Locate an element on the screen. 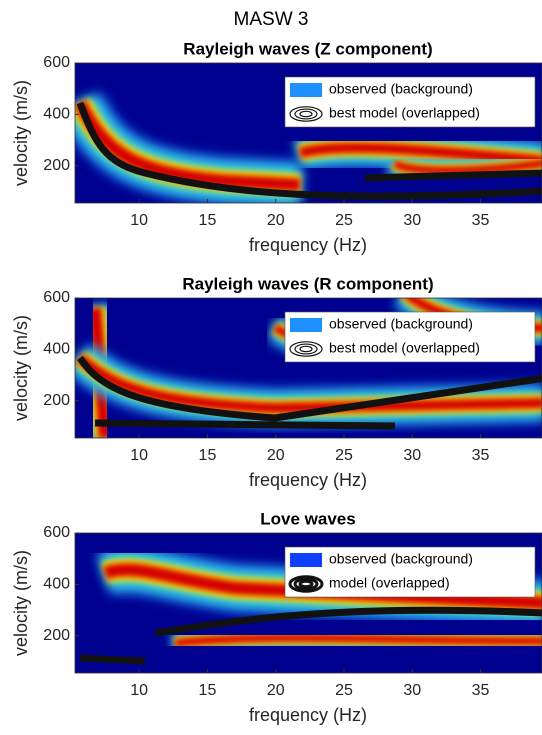 This screenshot has height=735, width=542. figure-title: MASW 3 is located at coordinates (271, 19).